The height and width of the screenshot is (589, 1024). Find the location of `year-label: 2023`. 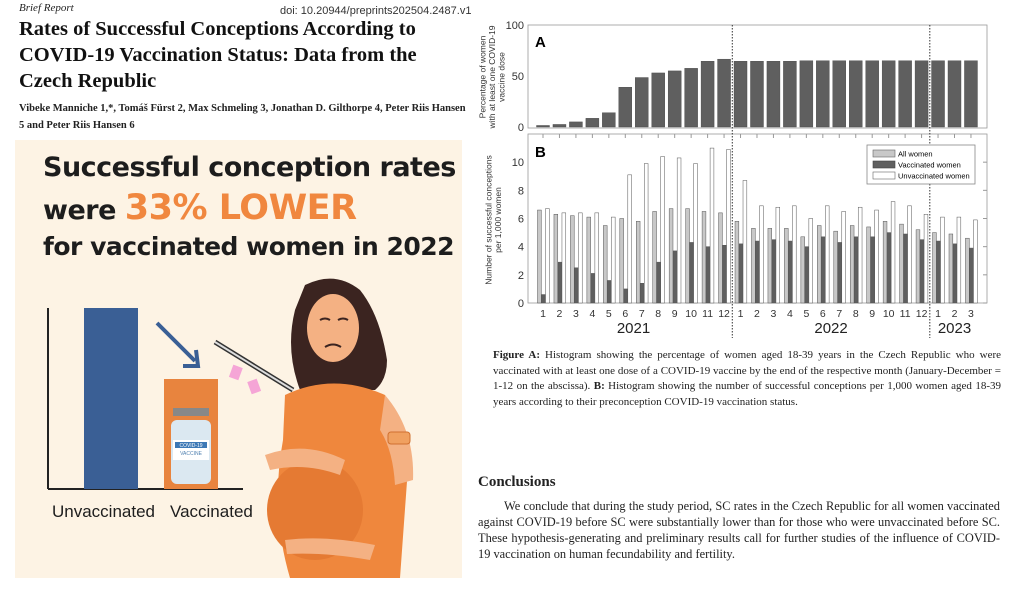

year-label: 2023 is located at coordinates (954, 328).